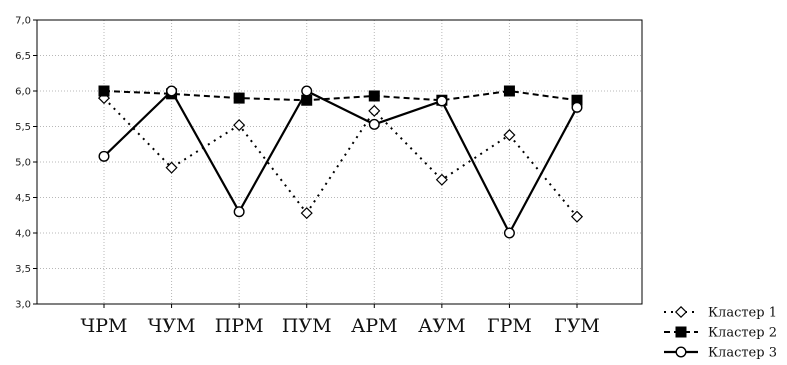  I want to click on y-axis: 3,0 3,5 4,0 4,5 5,0 5,5 6,0 6,5 7,0, so click(26, 163).